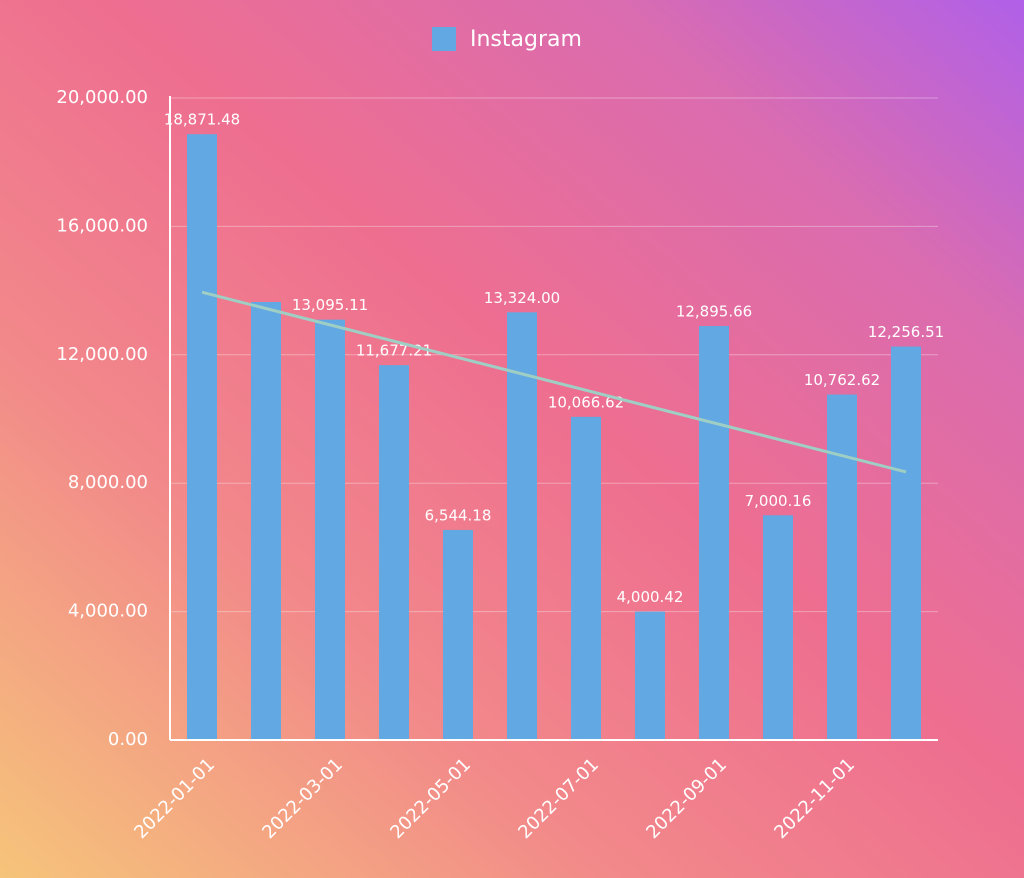 Image resolution: width=1024 pixels, height=878 pixels. Describe the element at coordinates (108, 611) in the screenshot. I see `y-tick-label: 4,000.00` at that location.